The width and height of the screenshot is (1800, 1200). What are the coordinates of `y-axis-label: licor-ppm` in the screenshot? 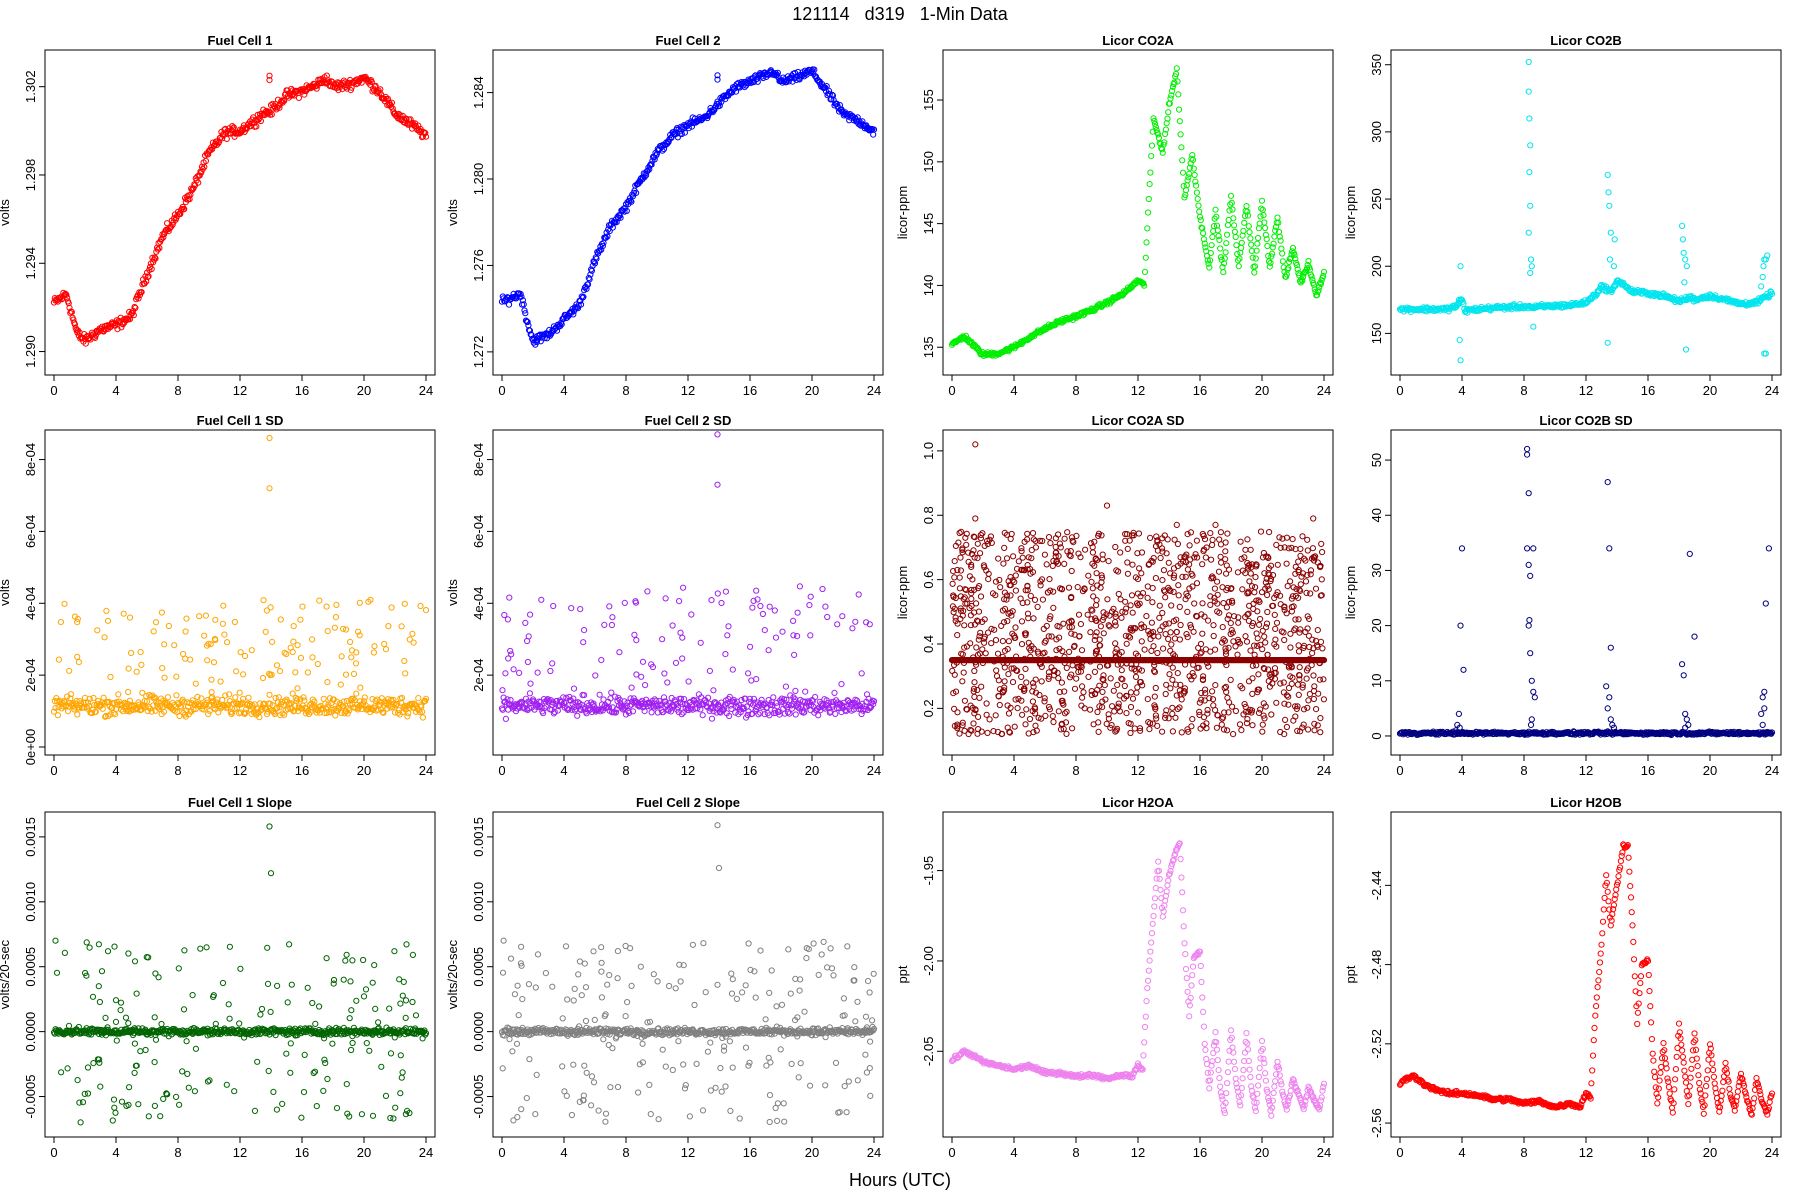 It's located at (902, 592).